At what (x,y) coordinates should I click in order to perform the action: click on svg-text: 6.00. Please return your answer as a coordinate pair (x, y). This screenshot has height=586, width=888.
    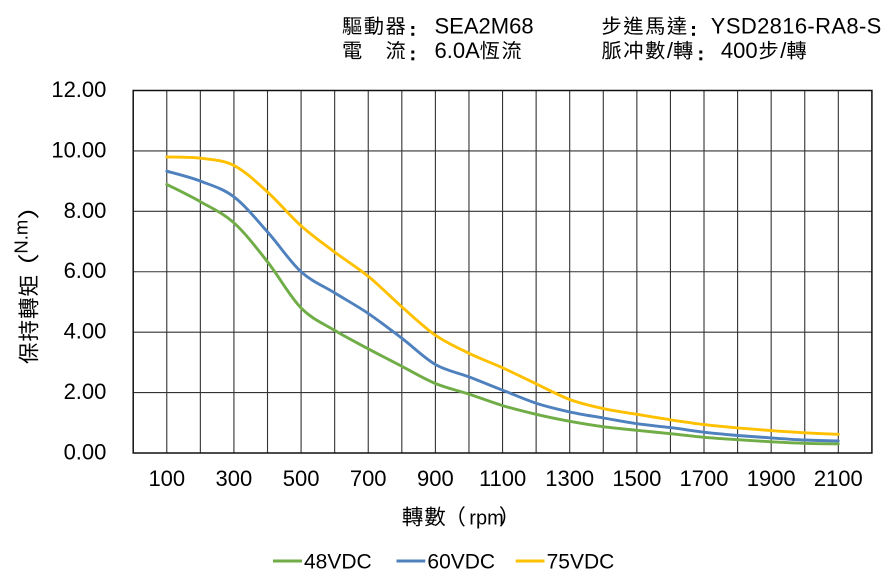
    Looking at the image, I should click on (85, 270).